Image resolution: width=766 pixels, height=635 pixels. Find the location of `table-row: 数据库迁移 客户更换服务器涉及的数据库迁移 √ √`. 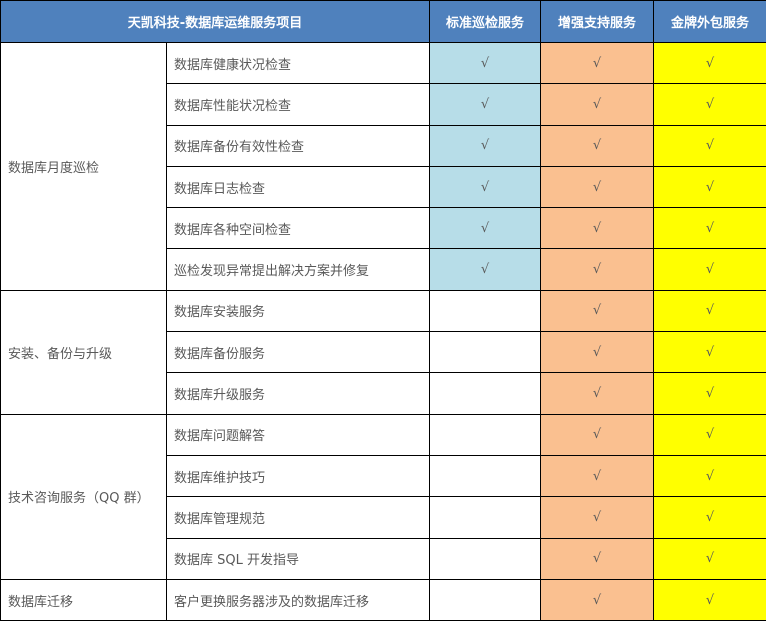

table-row: 数据库迁移 客户更换服务器涉及的数据库迁移 √ √ is located at coordinates (383, 600).